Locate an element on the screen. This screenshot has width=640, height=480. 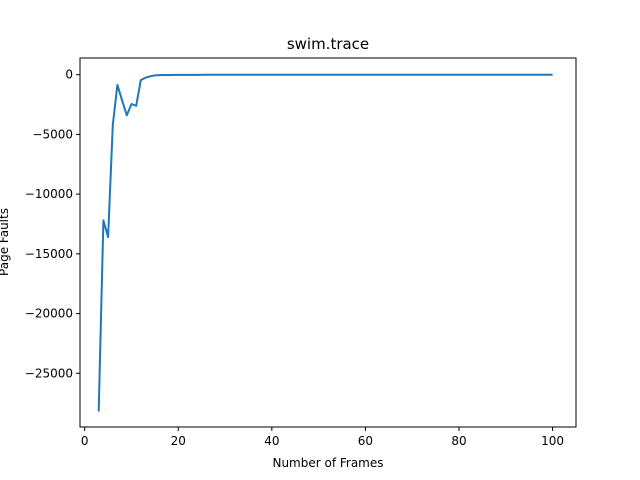
x-tick-label: 80 is located at coordinates (458, 441).